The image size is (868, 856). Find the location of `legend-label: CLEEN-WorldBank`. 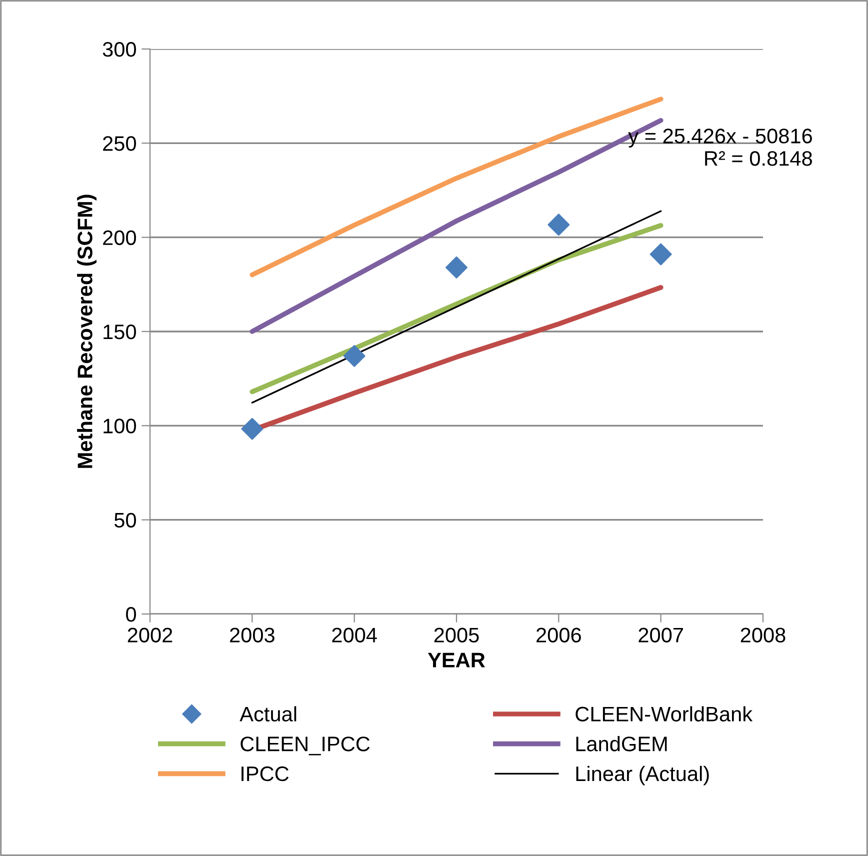

legend-label: CLEEN-WorldBank is located at coordinates (664, 714).